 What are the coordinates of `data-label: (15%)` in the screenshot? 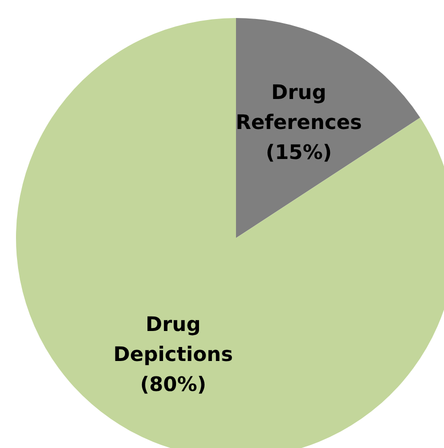 It's located at (299, 152).